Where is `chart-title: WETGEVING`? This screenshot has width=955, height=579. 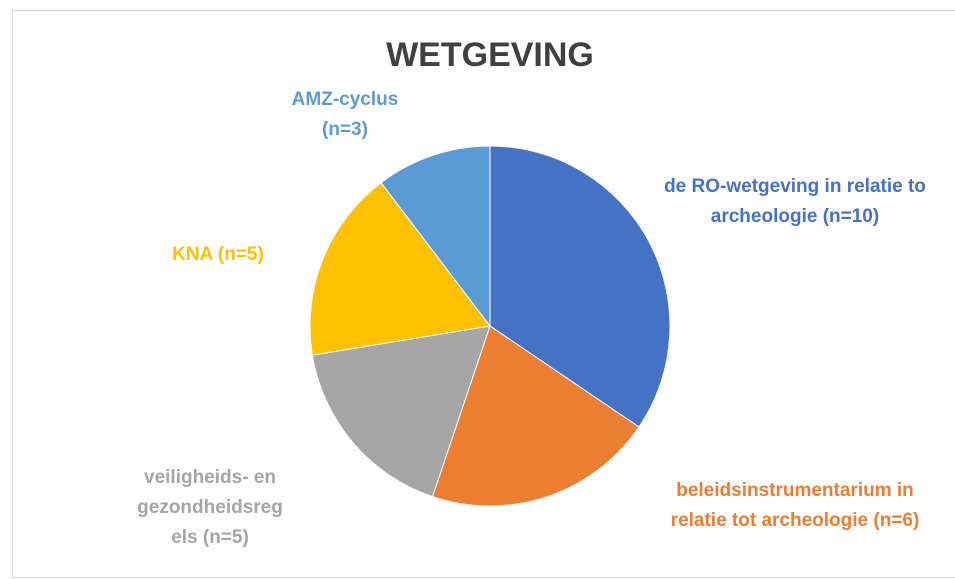
chart-title: WETGEVING is located at coordinates (490, 55).